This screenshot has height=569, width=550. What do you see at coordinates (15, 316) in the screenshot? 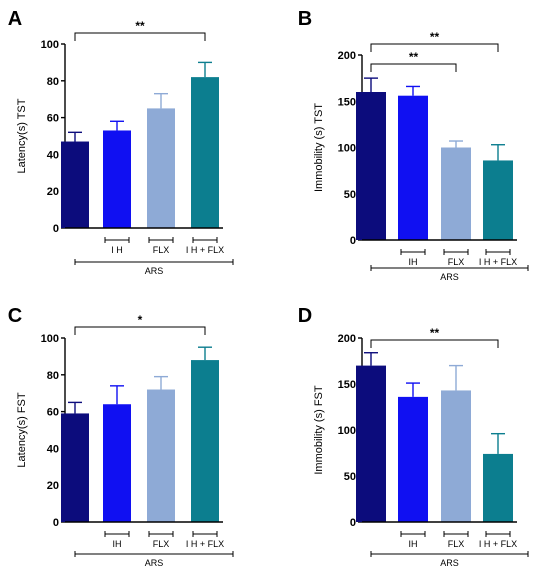
I see `panel-letter: C` at bounding box center [15, 316].